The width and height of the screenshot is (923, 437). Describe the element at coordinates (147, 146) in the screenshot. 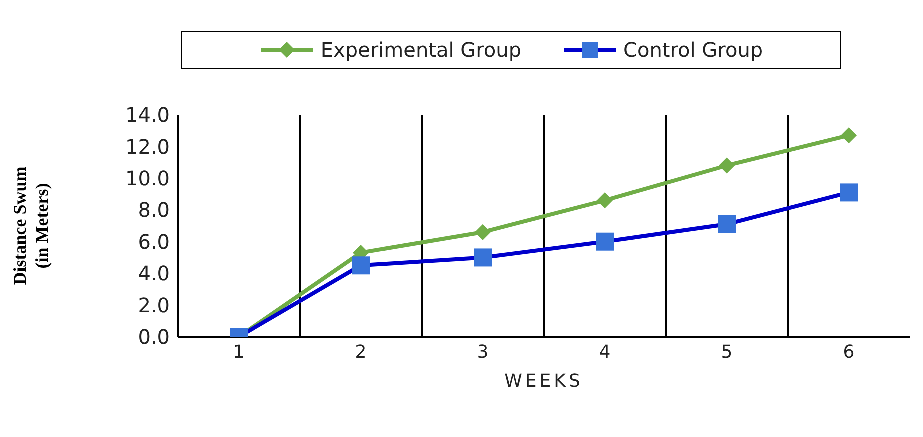

I see `y-tick-label: 12.0` at that location.